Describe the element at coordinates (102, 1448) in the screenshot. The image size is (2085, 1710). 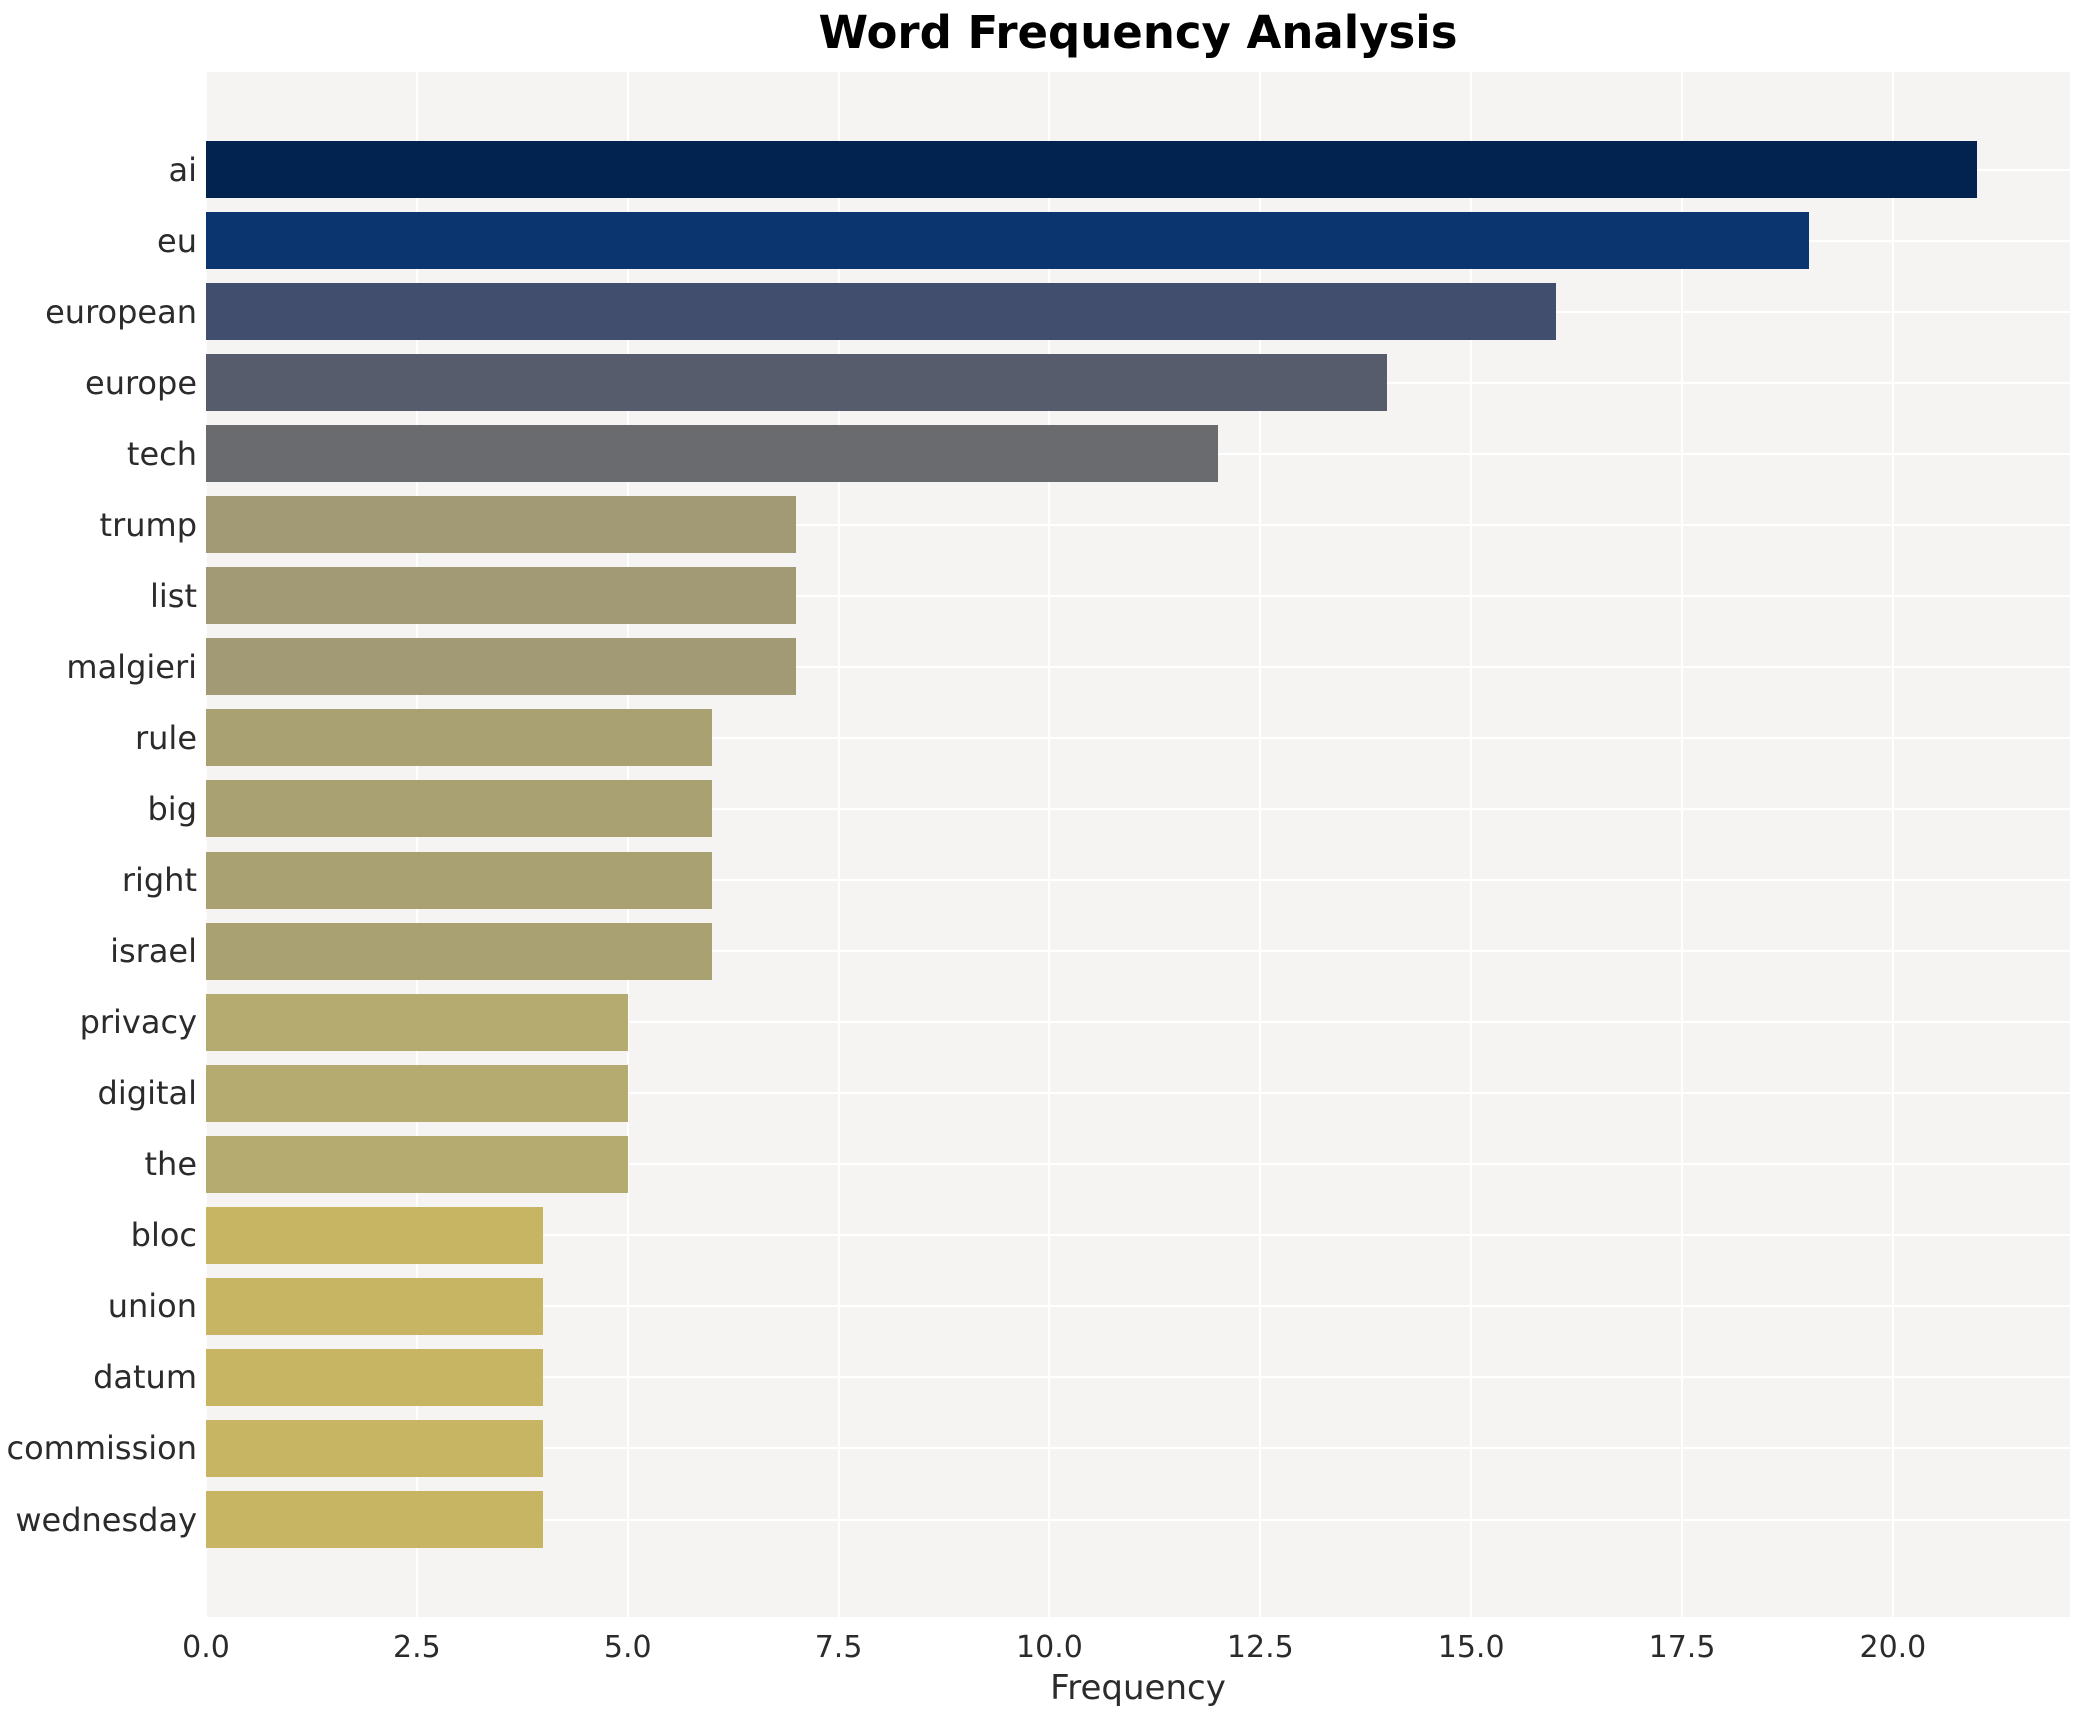
I see `y-axis-label: commission` at that location.